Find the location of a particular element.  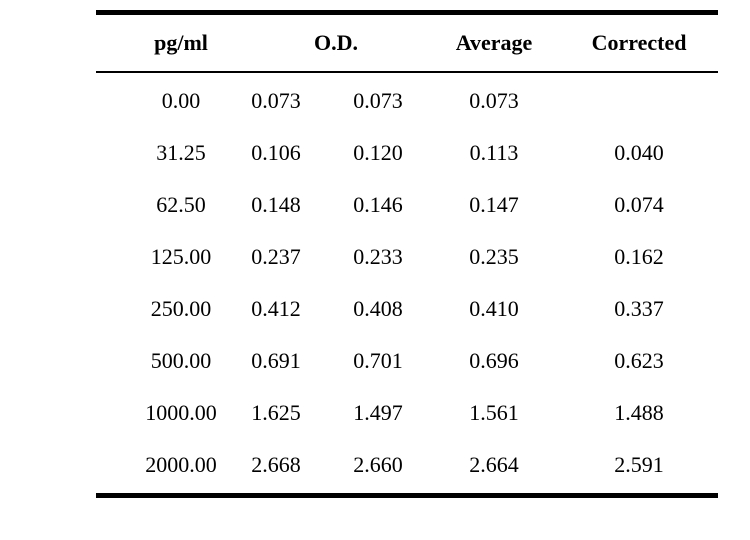

cell-od-1: 2.668 is located at coordinates (276, 464).